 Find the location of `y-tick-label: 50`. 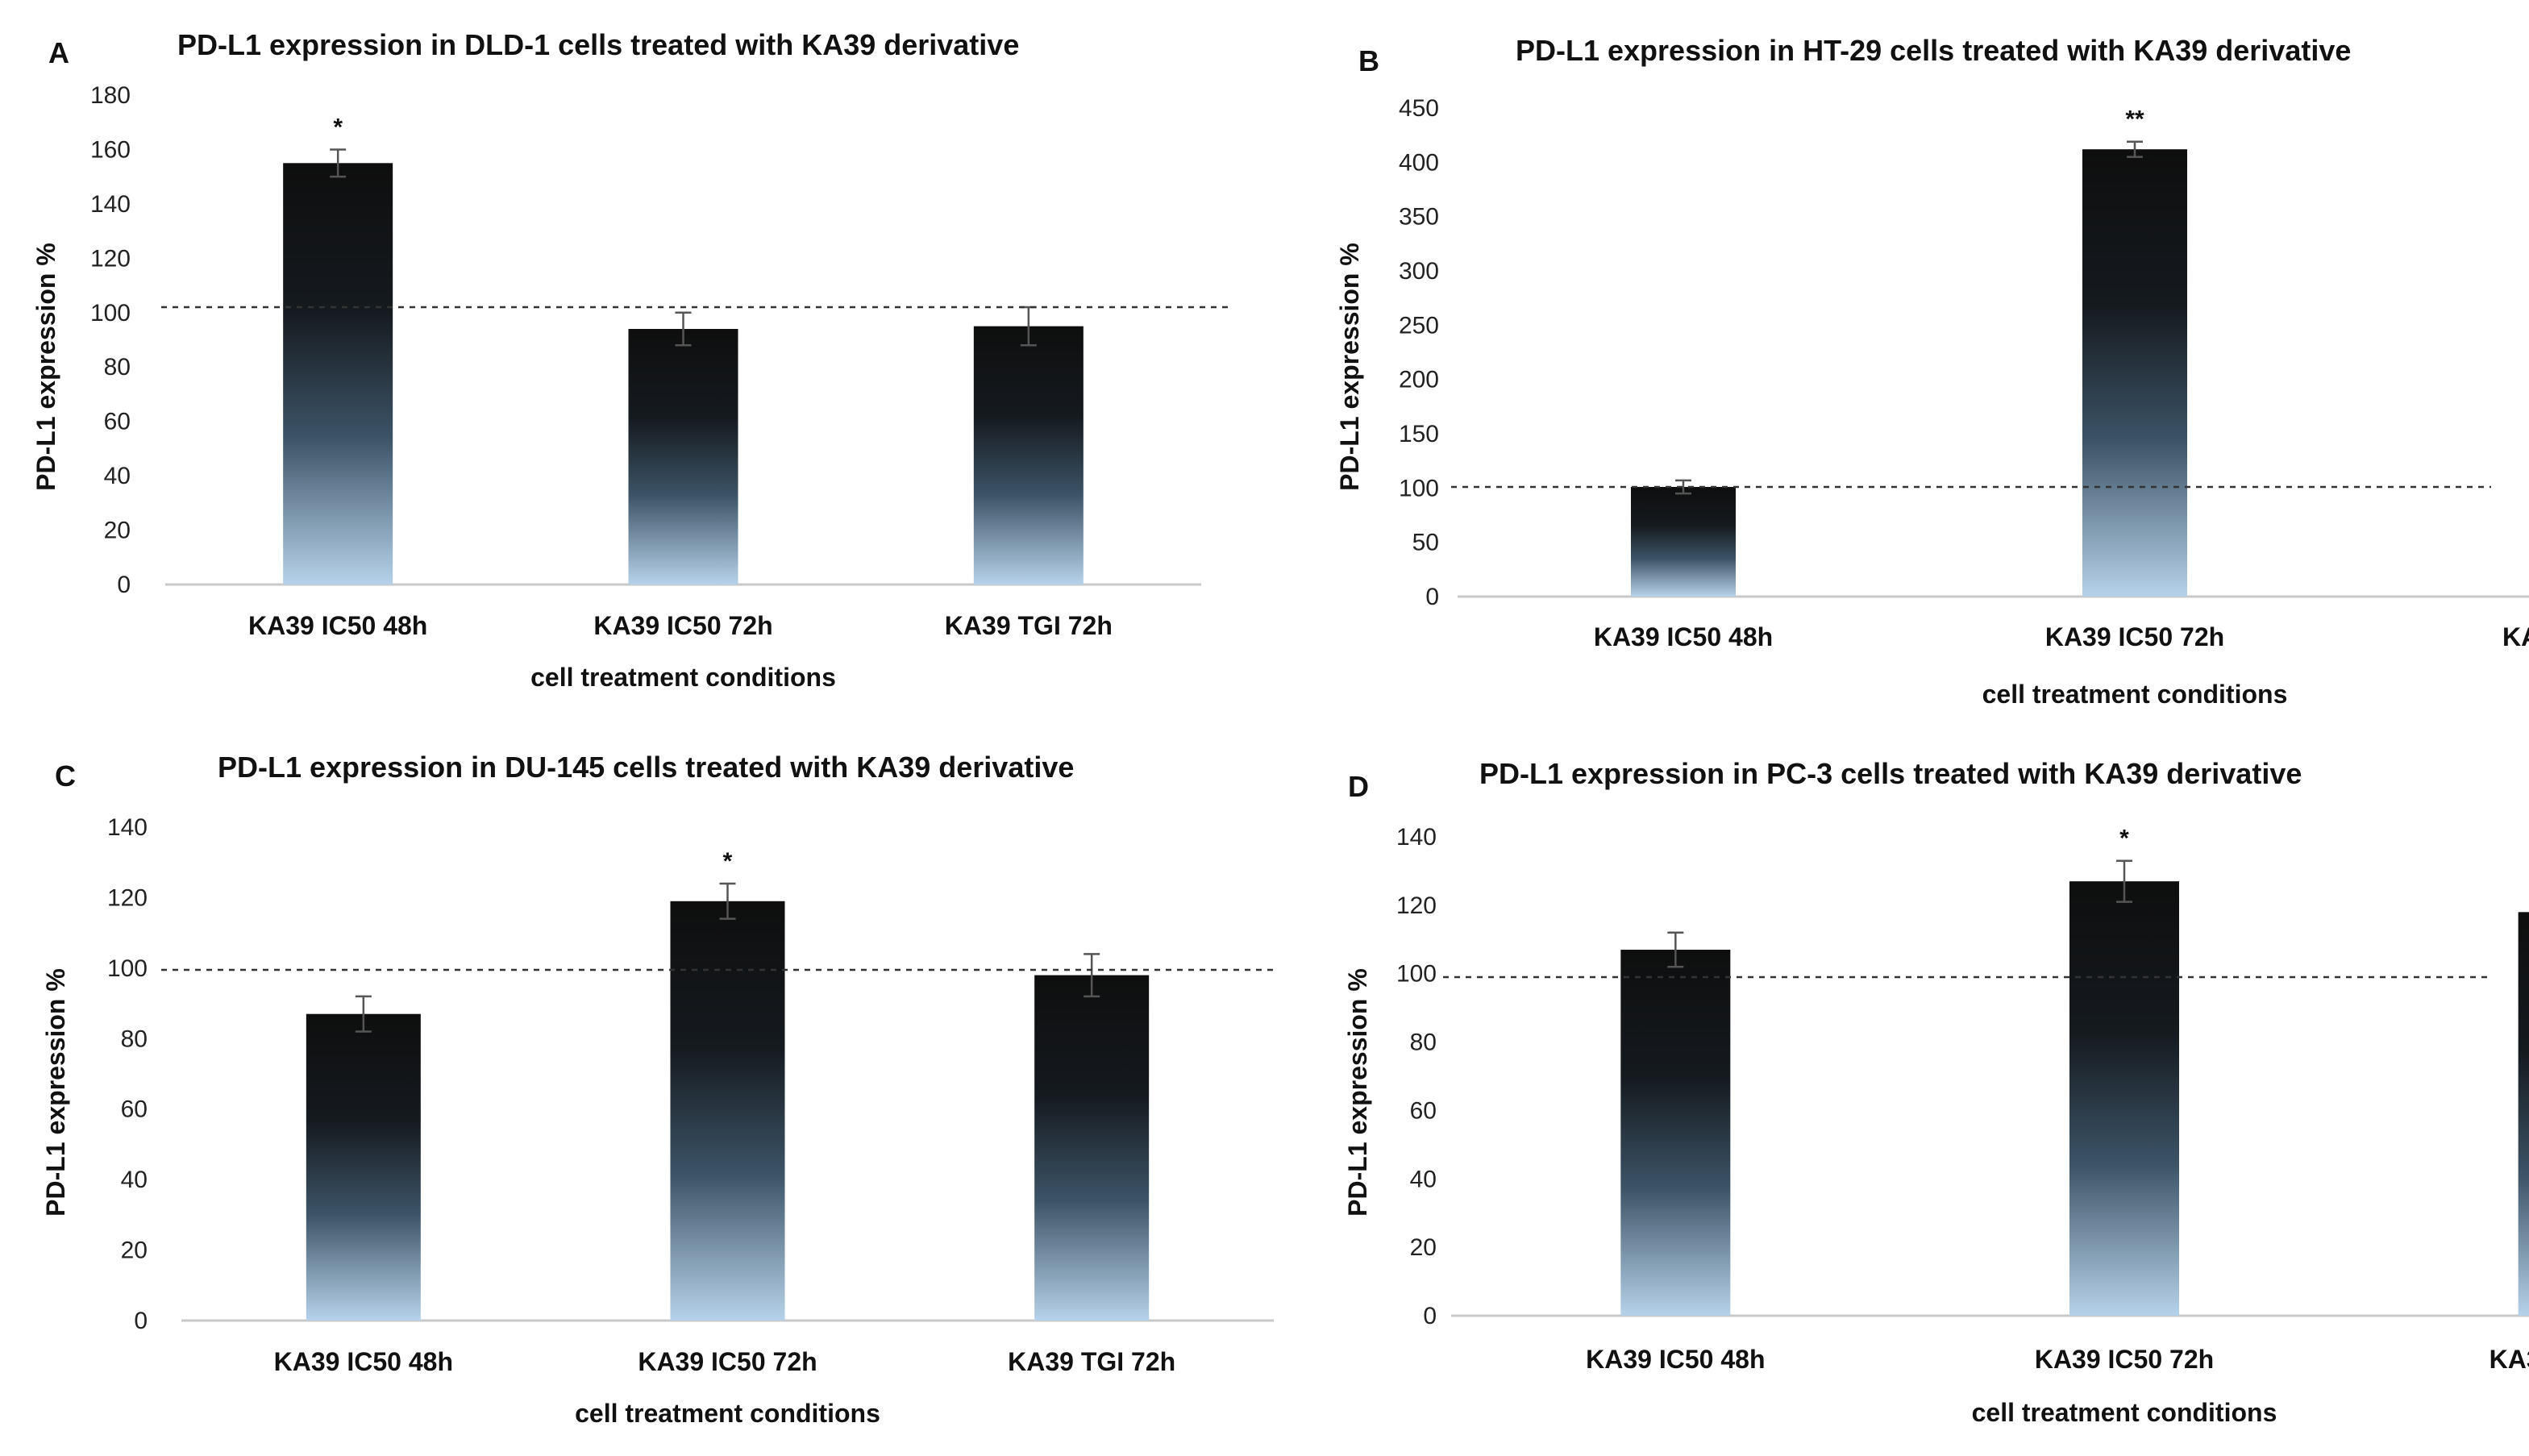

y-tick-label: 50 is located at coordinates (1425, 543).